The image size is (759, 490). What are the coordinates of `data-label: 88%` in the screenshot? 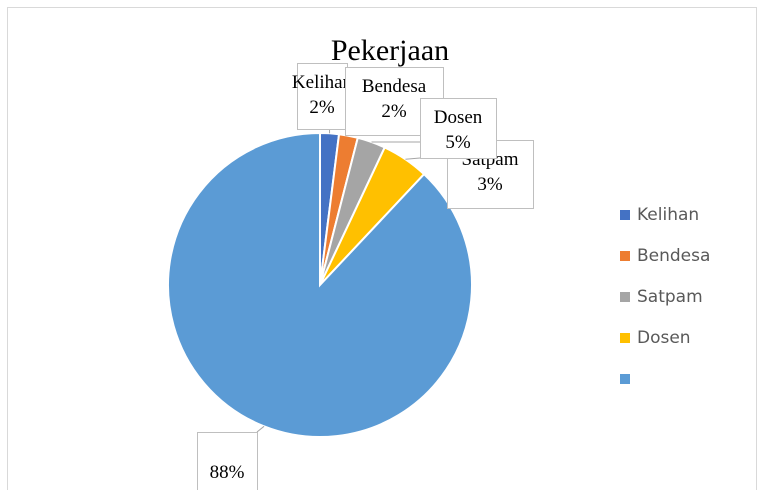 It's located at (231, 457).